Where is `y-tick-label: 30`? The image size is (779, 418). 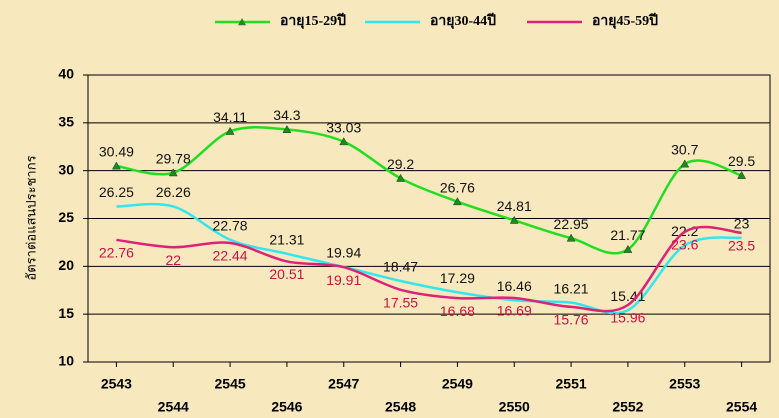
y-tick-label: 30 is located at coordinates (66, 169).